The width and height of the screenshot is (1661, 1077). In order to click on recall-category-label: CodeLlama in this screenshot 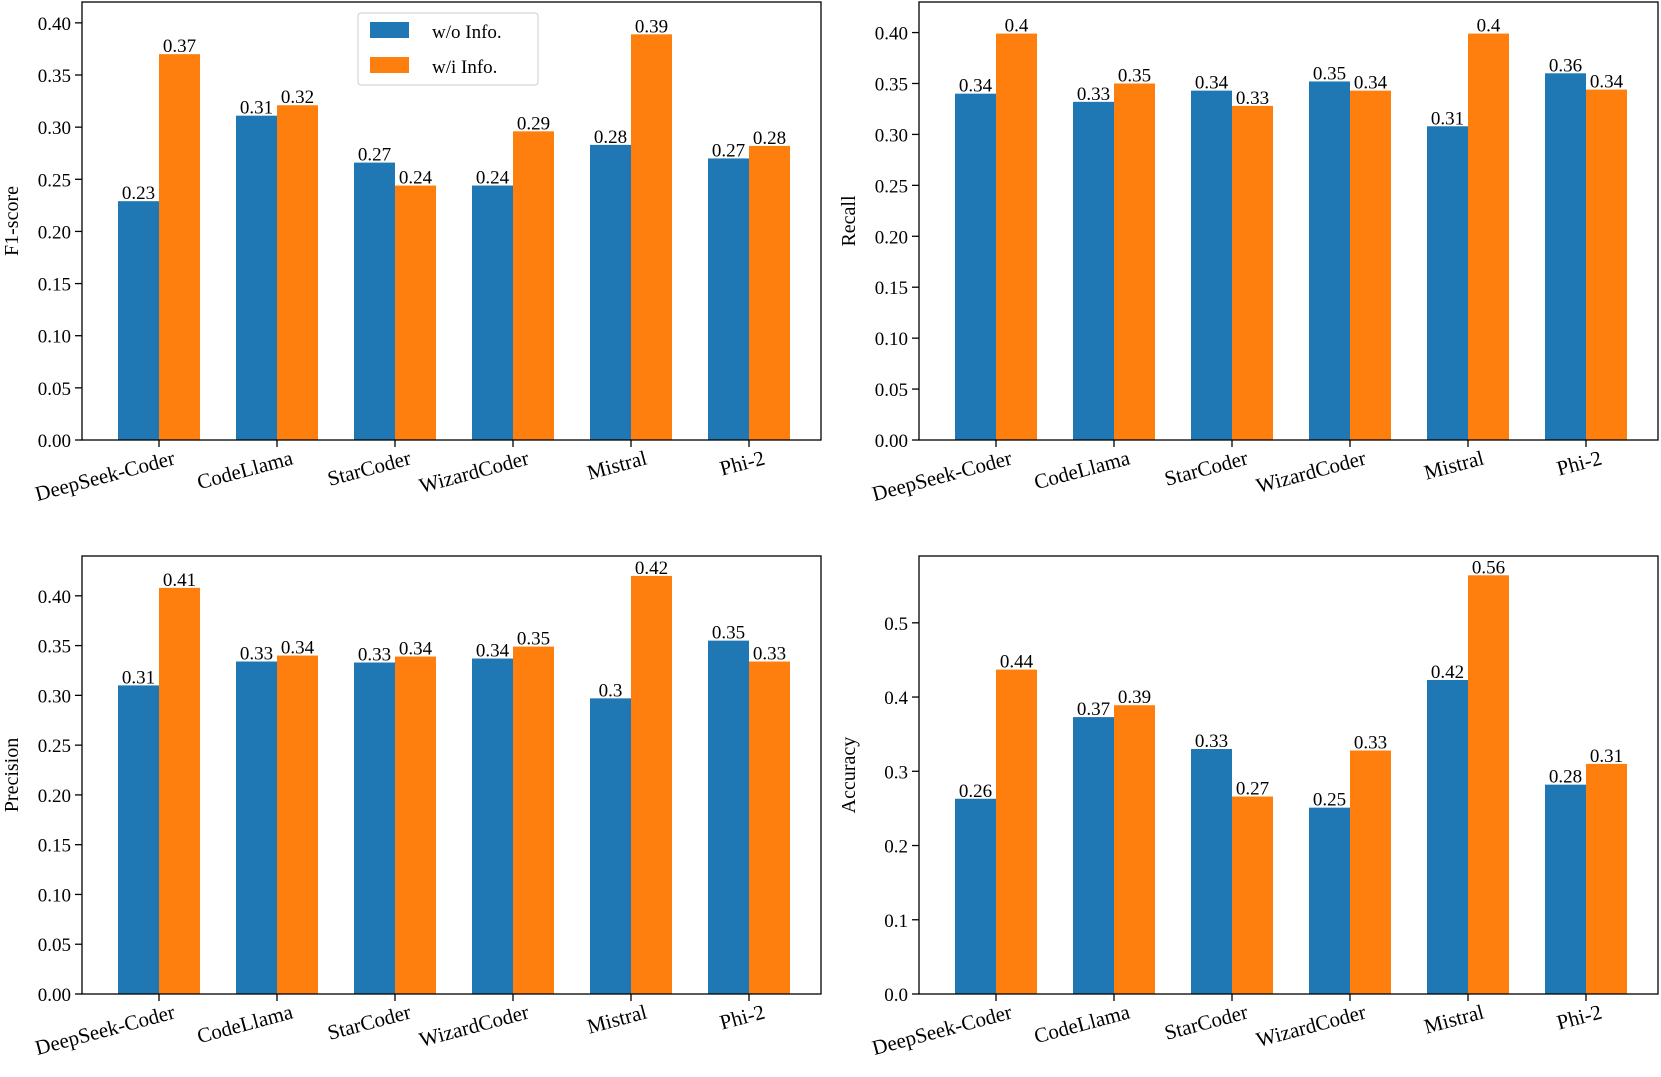, I will do `click(1081, 469)`.